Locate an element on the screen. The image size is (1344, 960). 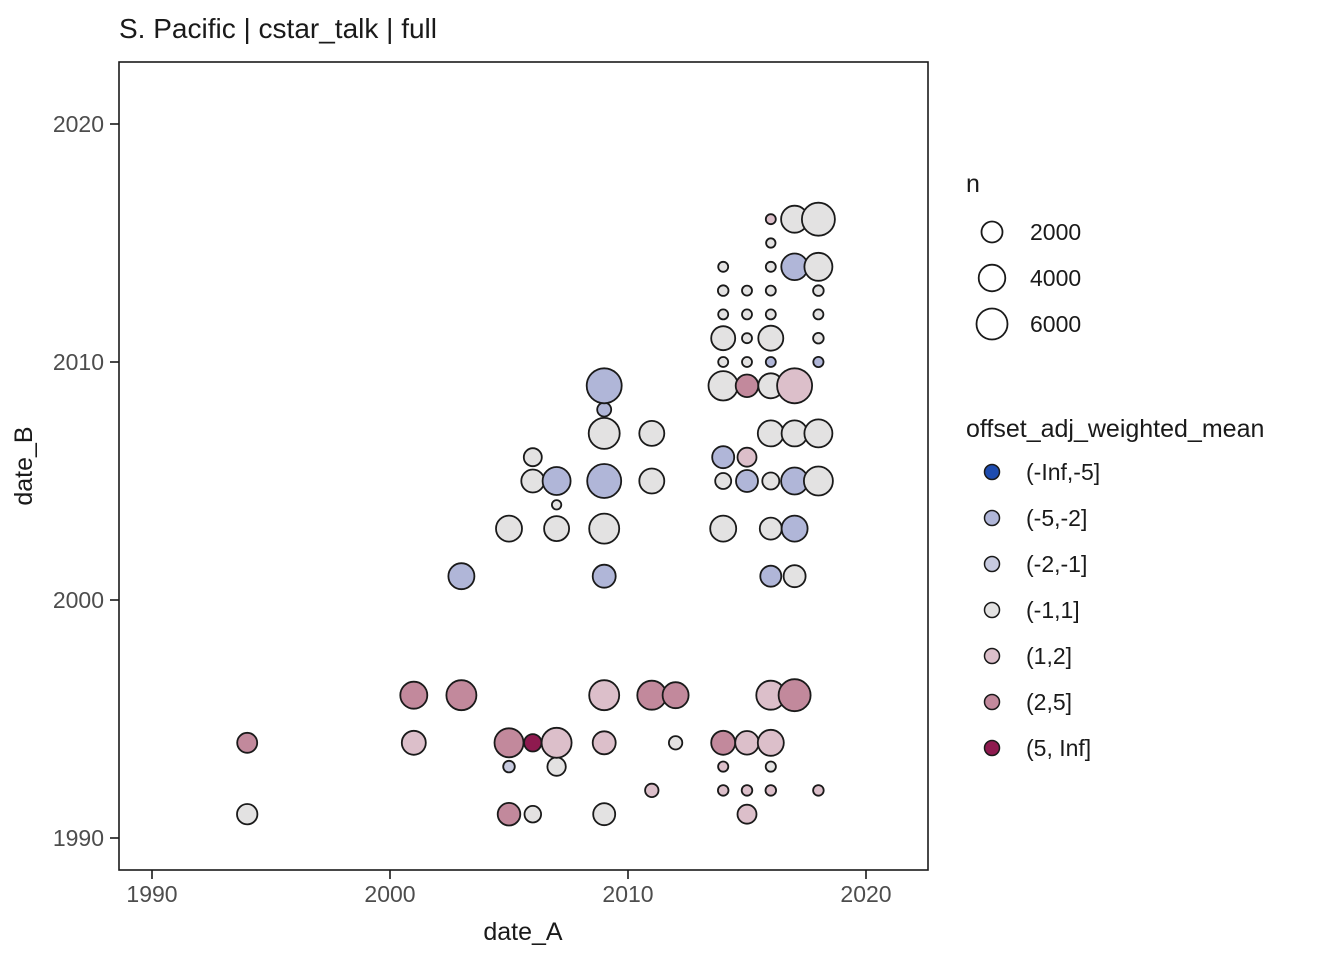
y-axis-title: date_B is located at coordinates (24, 465).